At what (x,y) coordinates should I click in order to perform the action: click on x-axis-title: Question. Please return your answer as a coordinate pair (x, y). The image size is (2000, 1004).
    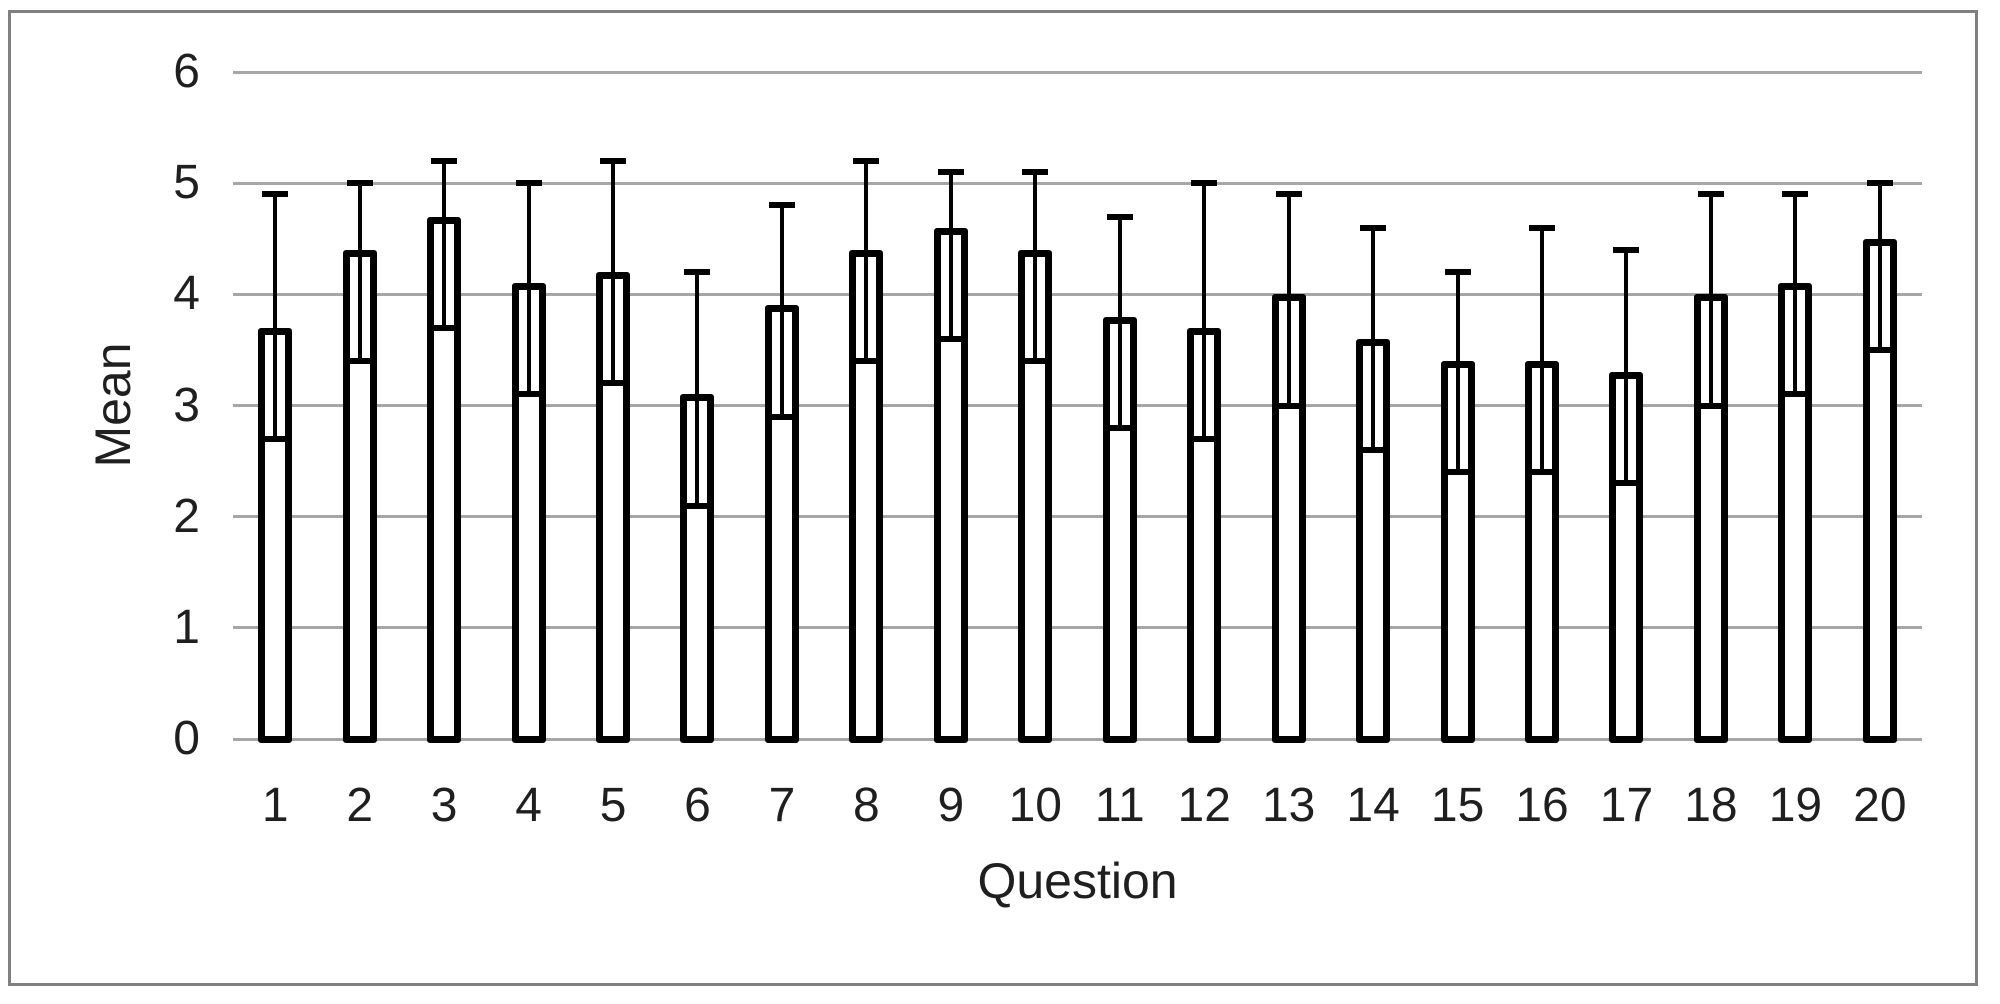
    Looking at the image, I should click on (1077, 881).